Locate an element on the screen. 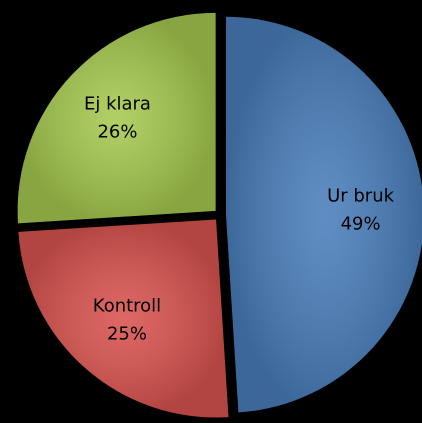 The width and height of the screenshot is (422, 423). slice-value-label: 26% is located at coordinates (117, 132).